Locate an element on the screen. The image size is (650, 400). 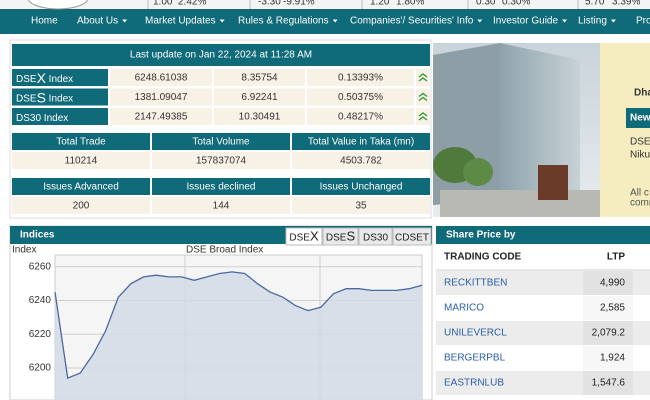
index-tab-label: DS30 is located at coordinates (375, 237).